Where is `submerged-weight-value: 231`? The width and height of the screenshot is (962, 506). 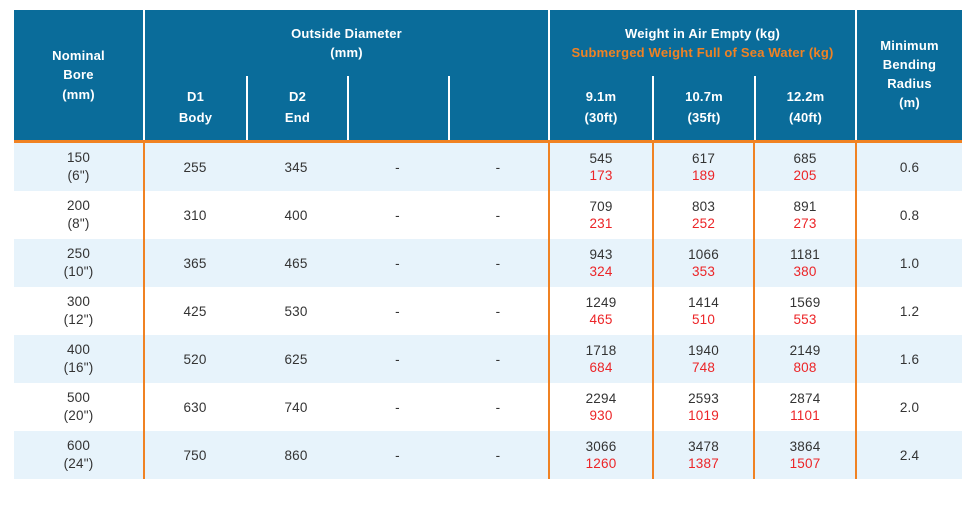
submerged-weight-value: 231 is located at coordinates (601, 223).